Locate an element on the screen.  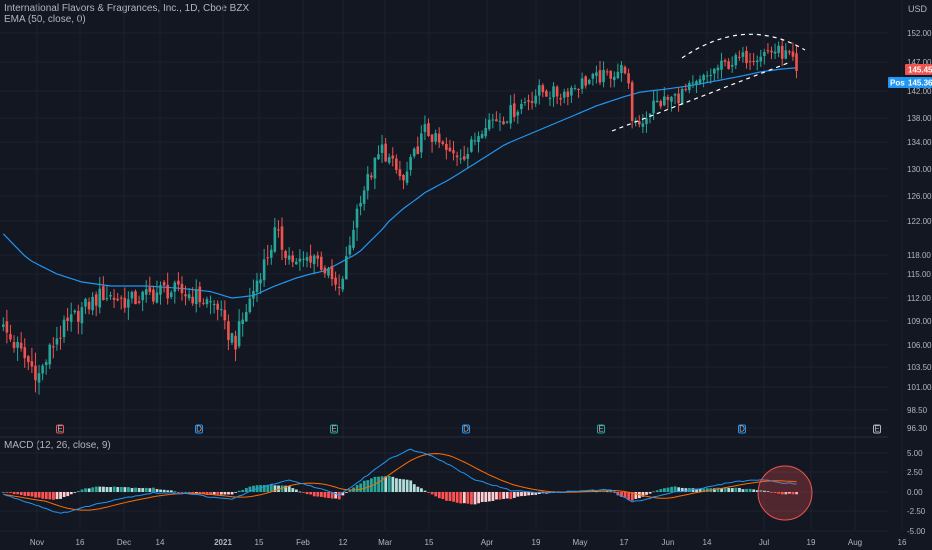
price-tick-label: 134.00 is located at coordinates (919, 142).